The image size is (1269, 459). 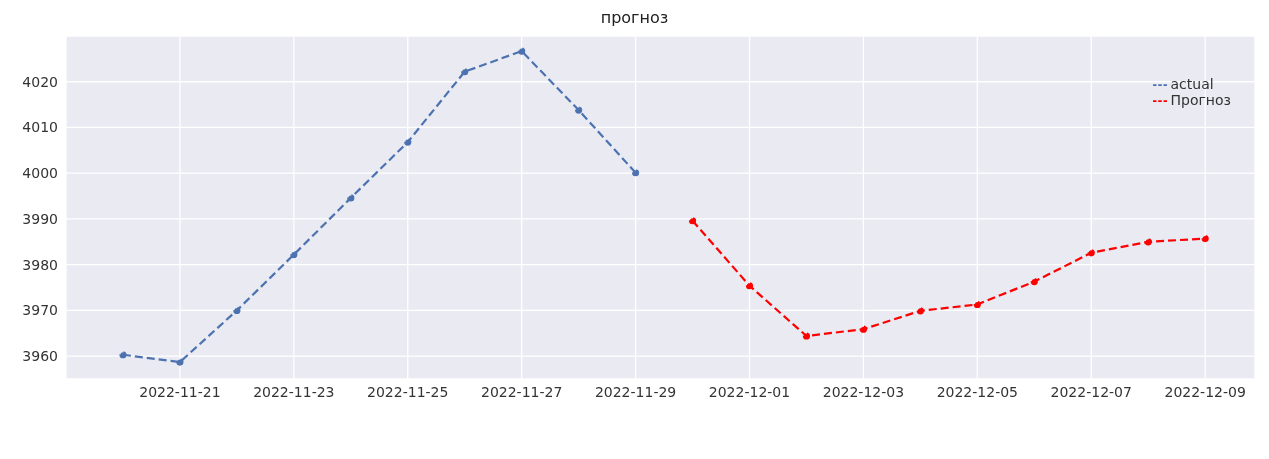 I want to click on x-tick-label: 2022-11-29, so click(x=635, y=391).